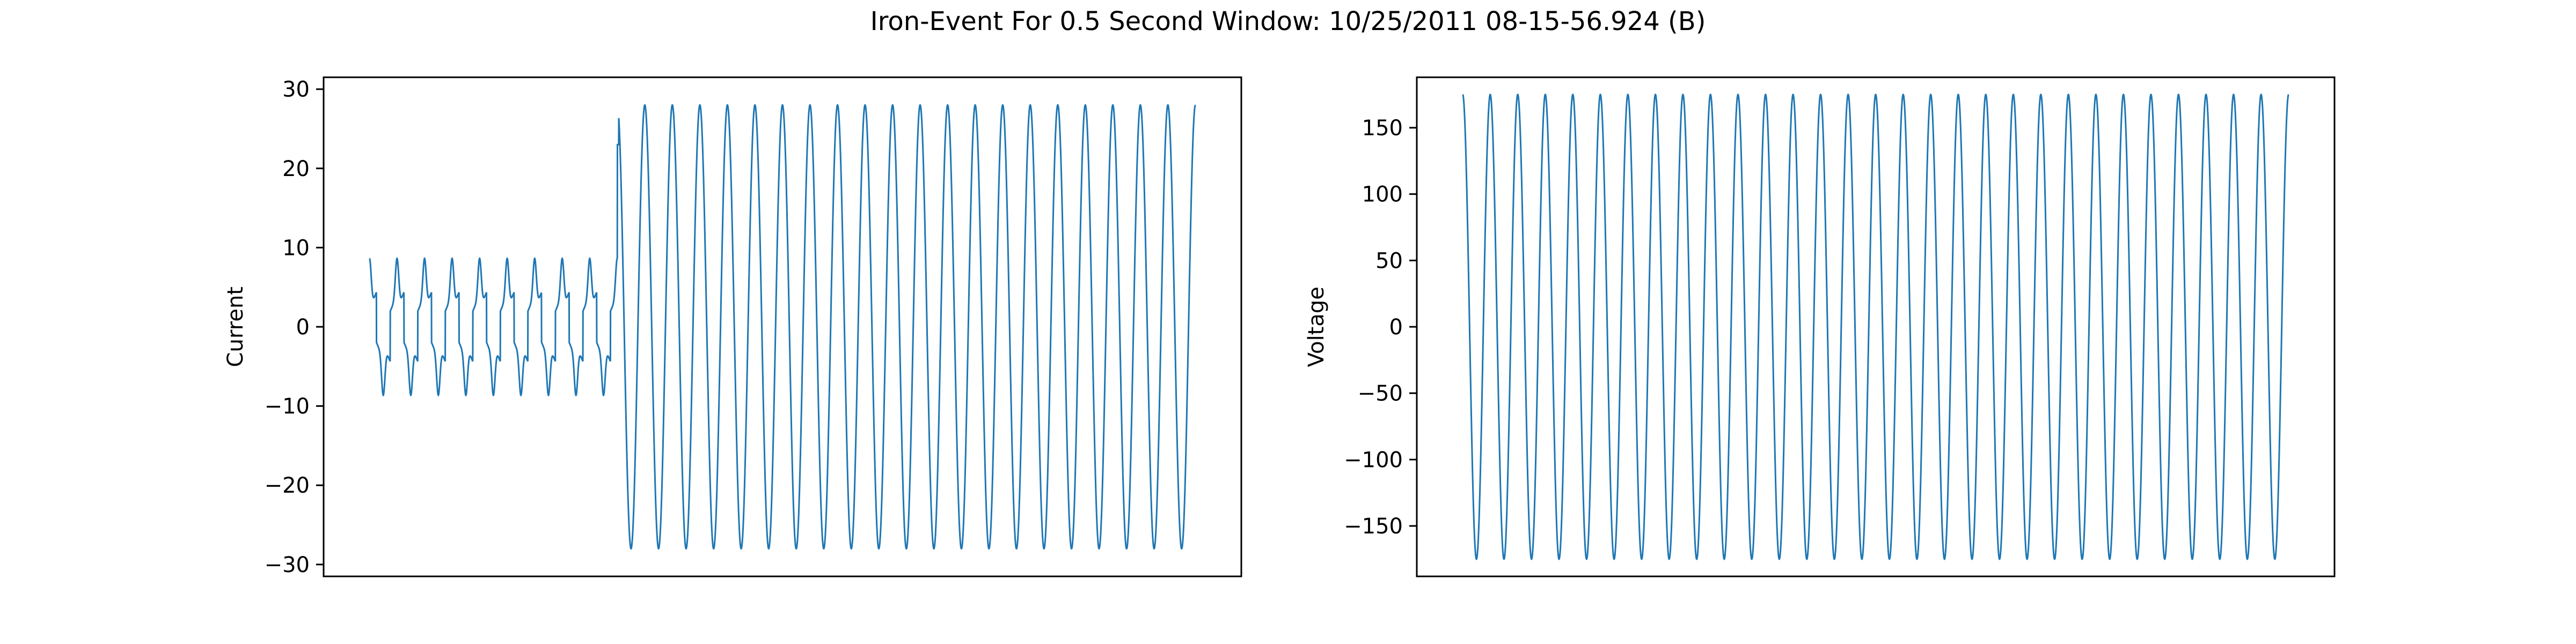  I want to click on y-tick-label: 50, so click(1389, 260).